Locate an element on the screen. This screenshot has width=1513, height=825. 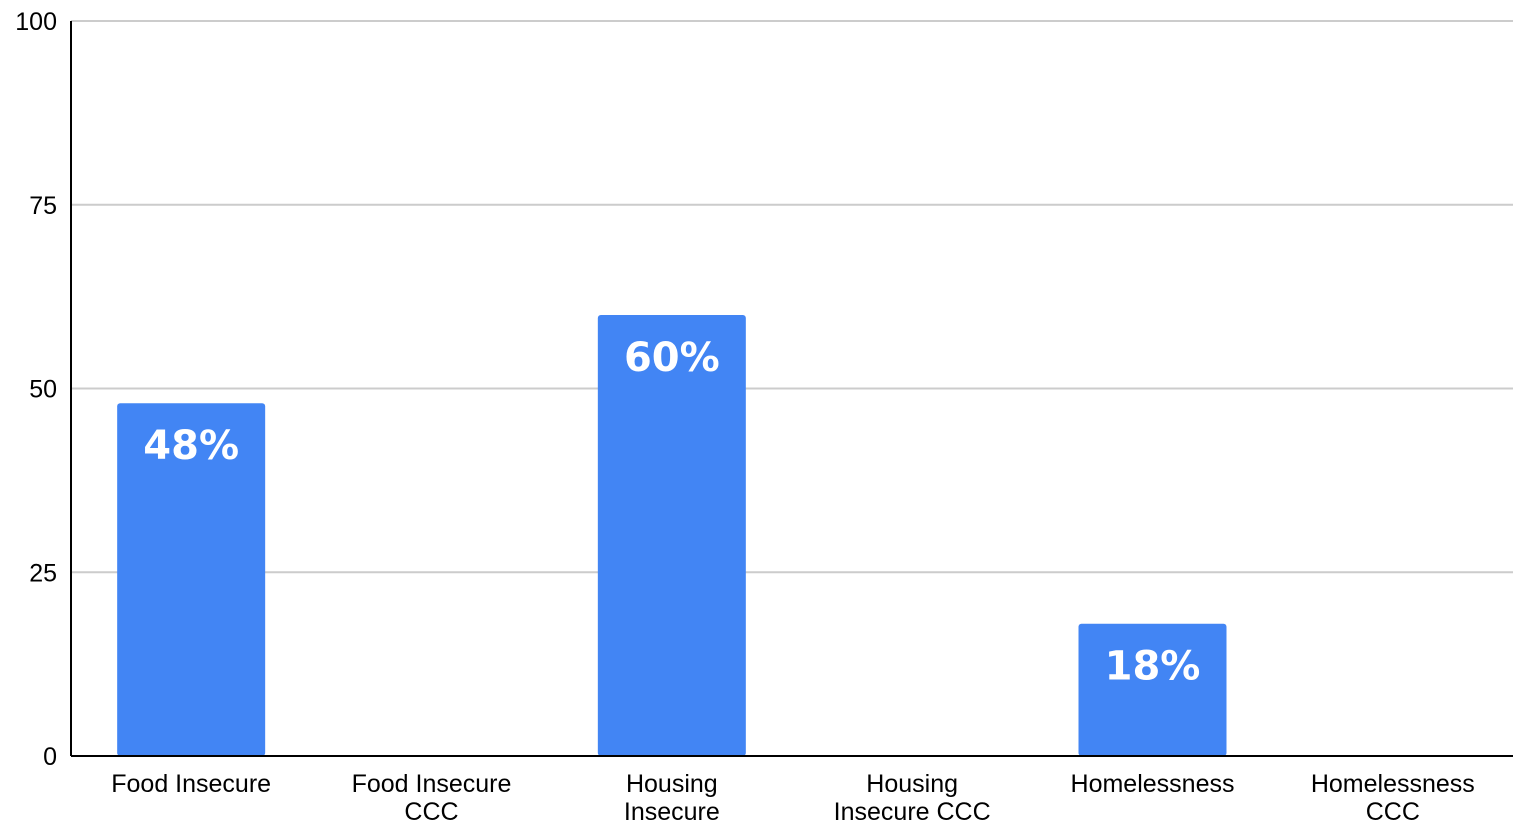
y-tick-label: 0 is located at coordinates (50, 757).